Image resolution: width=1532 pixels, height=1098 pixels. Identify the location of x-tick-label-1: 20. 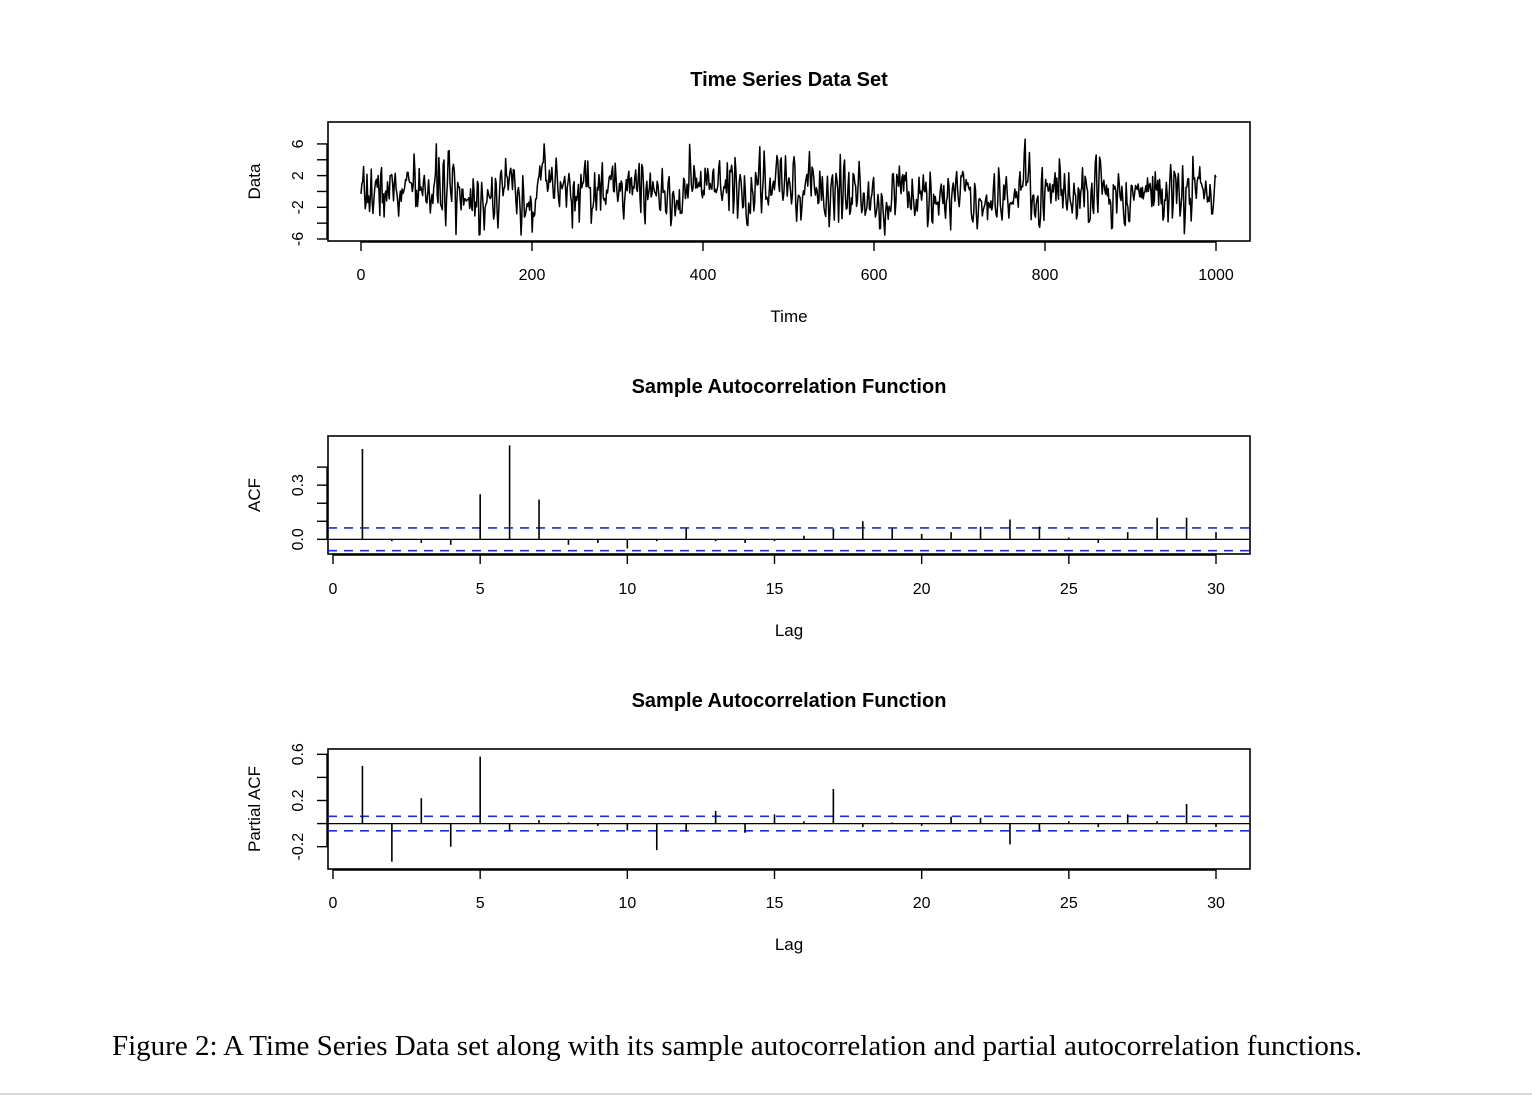
(922, 589).